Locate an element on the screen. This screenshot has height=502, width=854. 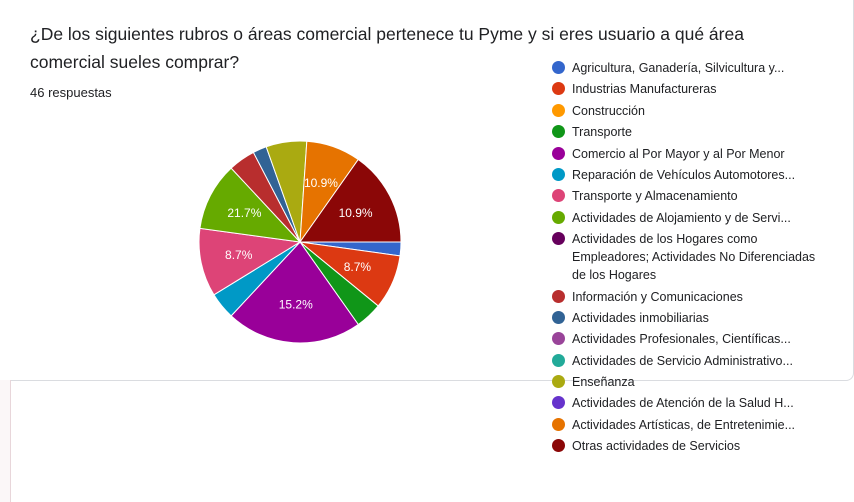
response-count: 46 respuestas is located at coordinates (71, 92).